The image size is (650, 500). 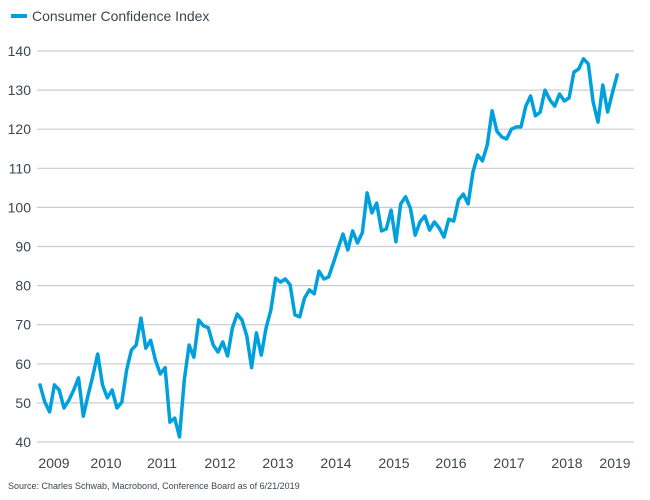 What do you see at coordinates (20, 51) in the screenshot?
I see `y-tick-label: 140` at bounding box center [20, 51].